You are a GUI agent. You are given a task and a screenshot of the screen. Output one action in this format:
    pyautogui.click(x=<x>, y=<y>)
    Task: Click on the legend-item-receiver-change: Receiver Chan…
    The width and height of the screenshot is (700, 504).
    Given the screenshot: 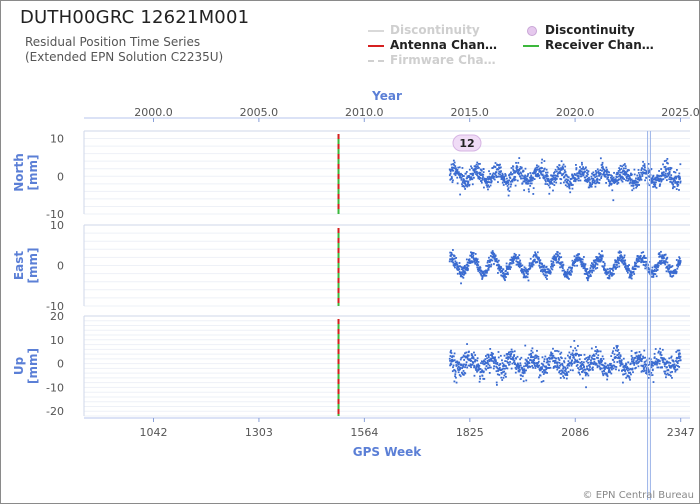 What is the action you would take?
    pyautogui.click(x=588, y=45)
    